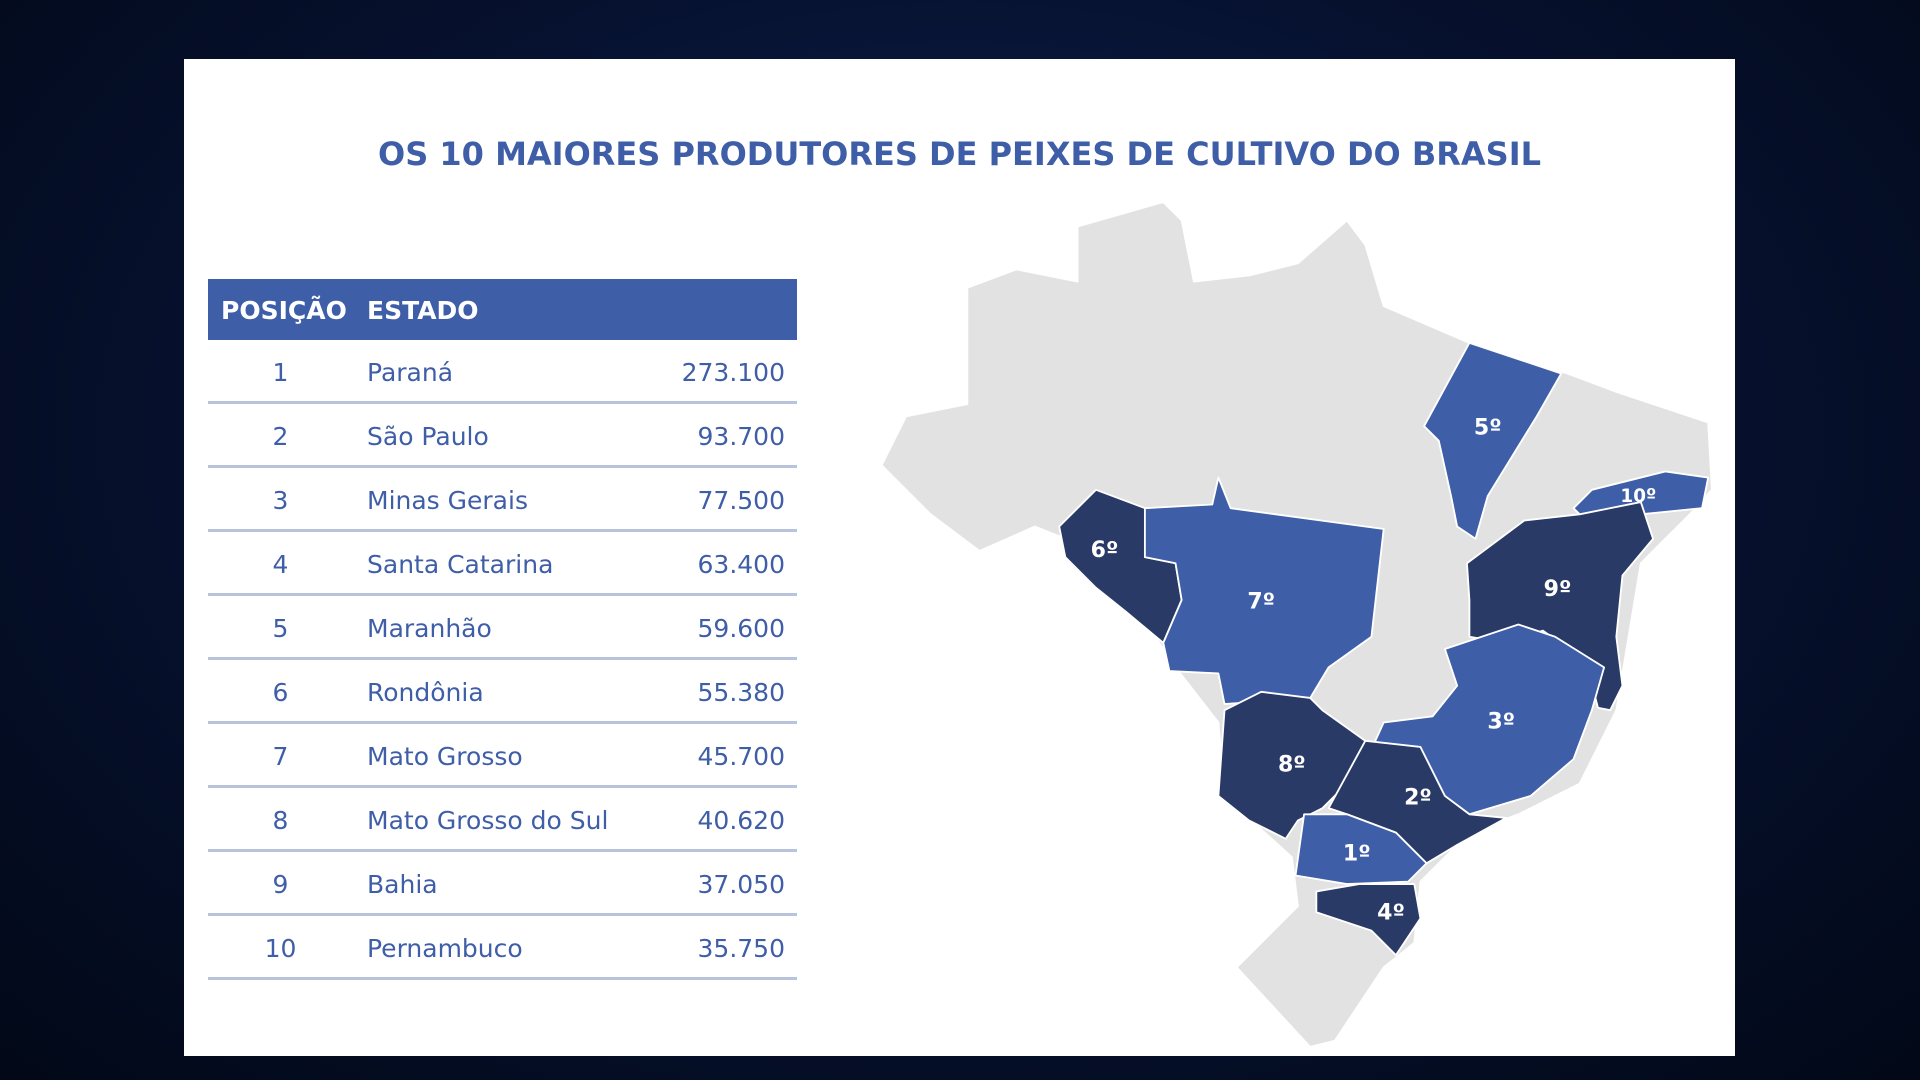 Image resolution: width=1920 pixels, height=1080 pixels. Describe the element at coordinates (429, 628) in the screenshot. I see `state-name: Maranhão` at that location.